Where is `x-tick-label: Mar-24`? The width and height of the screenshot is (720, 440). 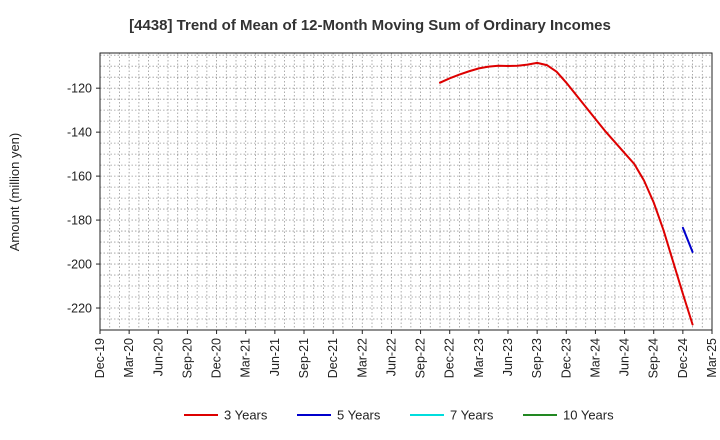 x-tick-label: Mar-24 is located at coordinates (595, 358).